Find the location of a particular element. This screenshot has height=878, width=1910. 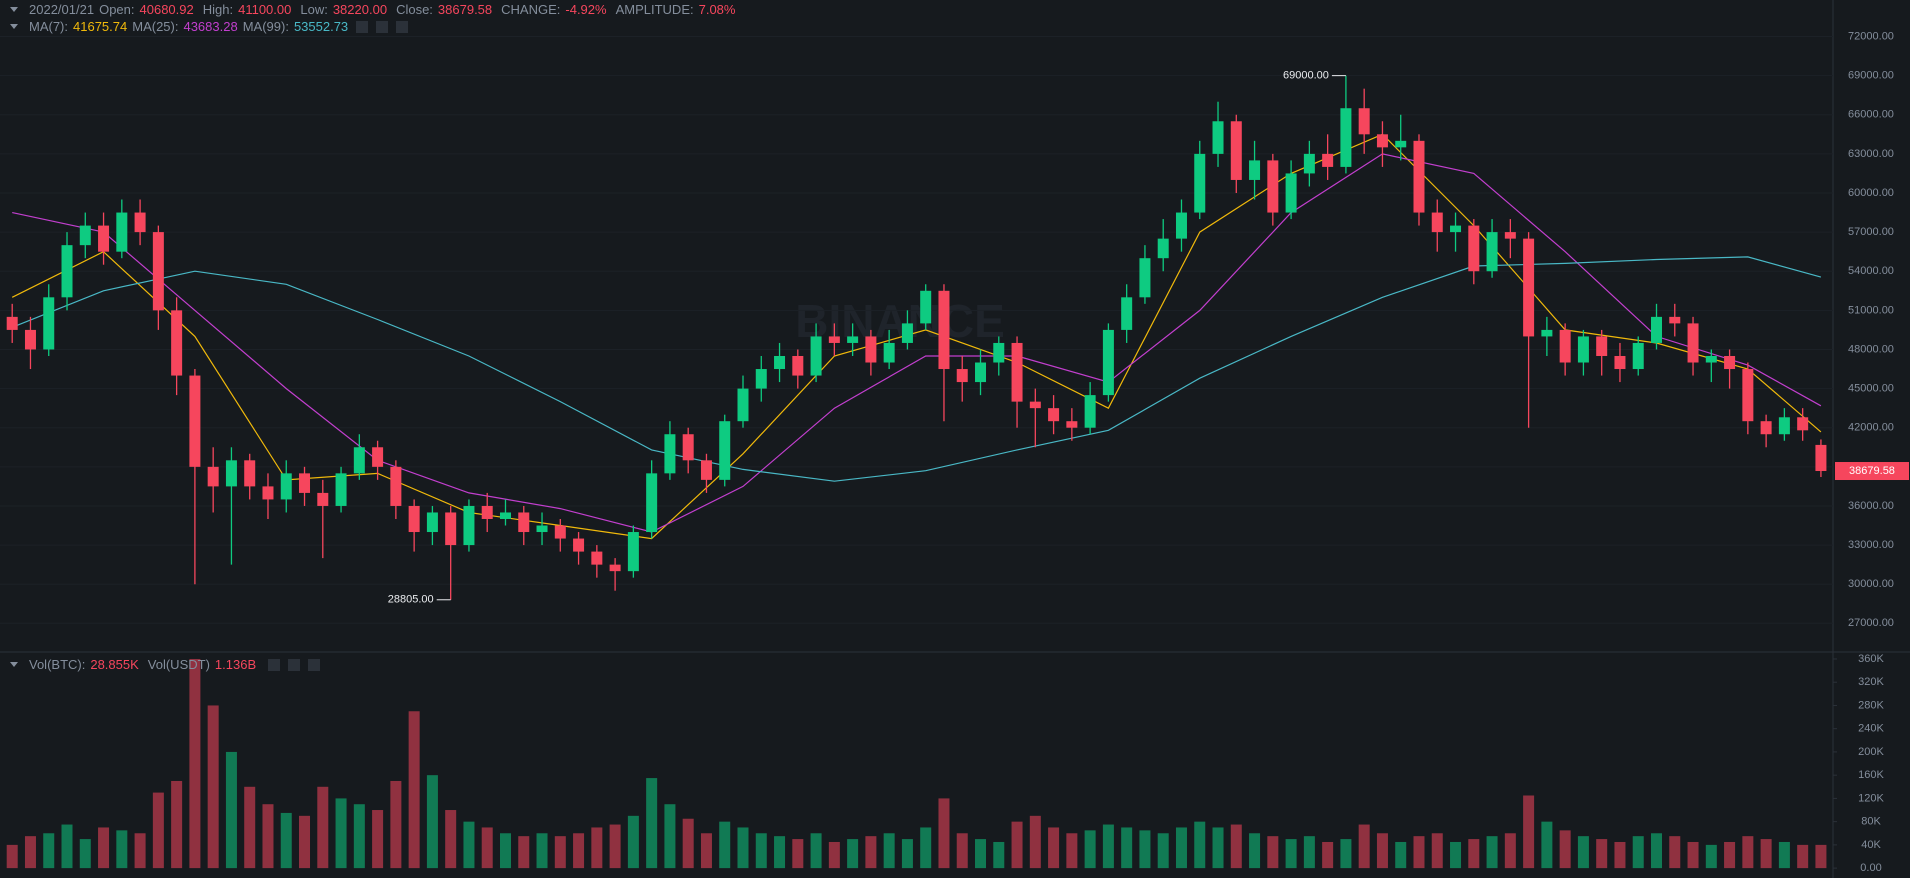

y-tick-label: 30000.00 is located at coordinates (1871, 584).